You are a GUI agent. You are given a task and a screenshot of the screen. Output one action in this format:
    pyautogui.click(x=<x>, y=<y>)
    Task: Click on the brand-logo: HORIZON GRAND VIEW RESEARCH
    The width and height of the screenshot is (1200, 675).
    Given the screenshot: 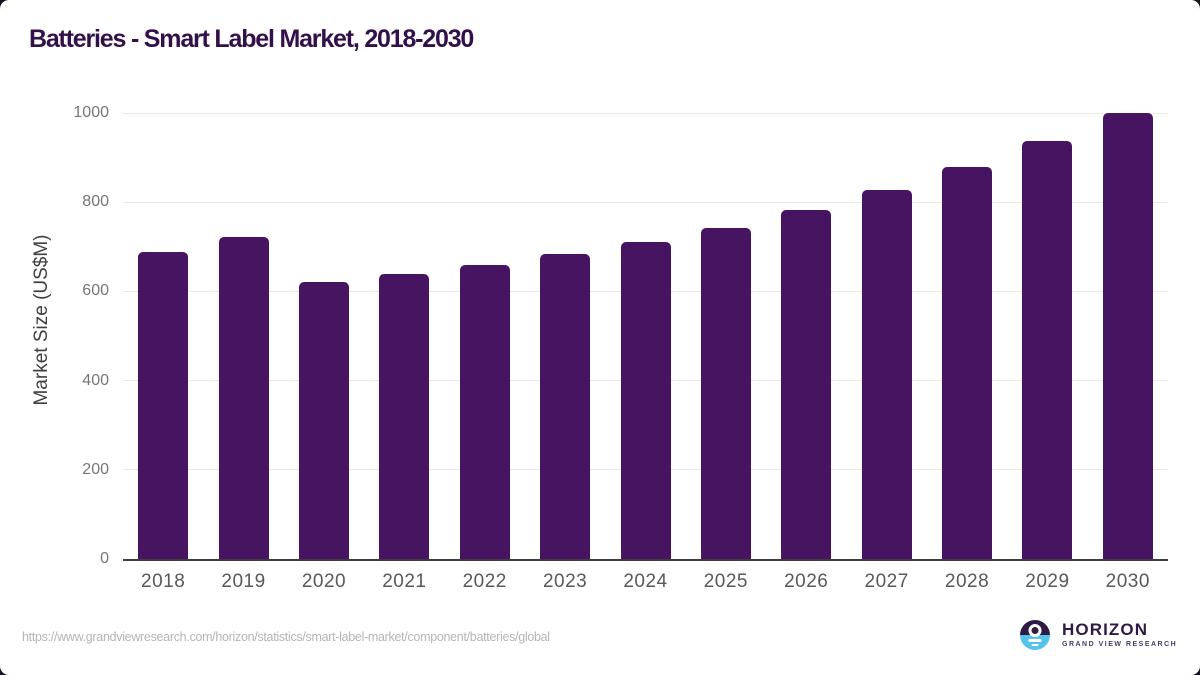 What is the action you would take?
    pyautogui.click(x=1098, y=635)
    